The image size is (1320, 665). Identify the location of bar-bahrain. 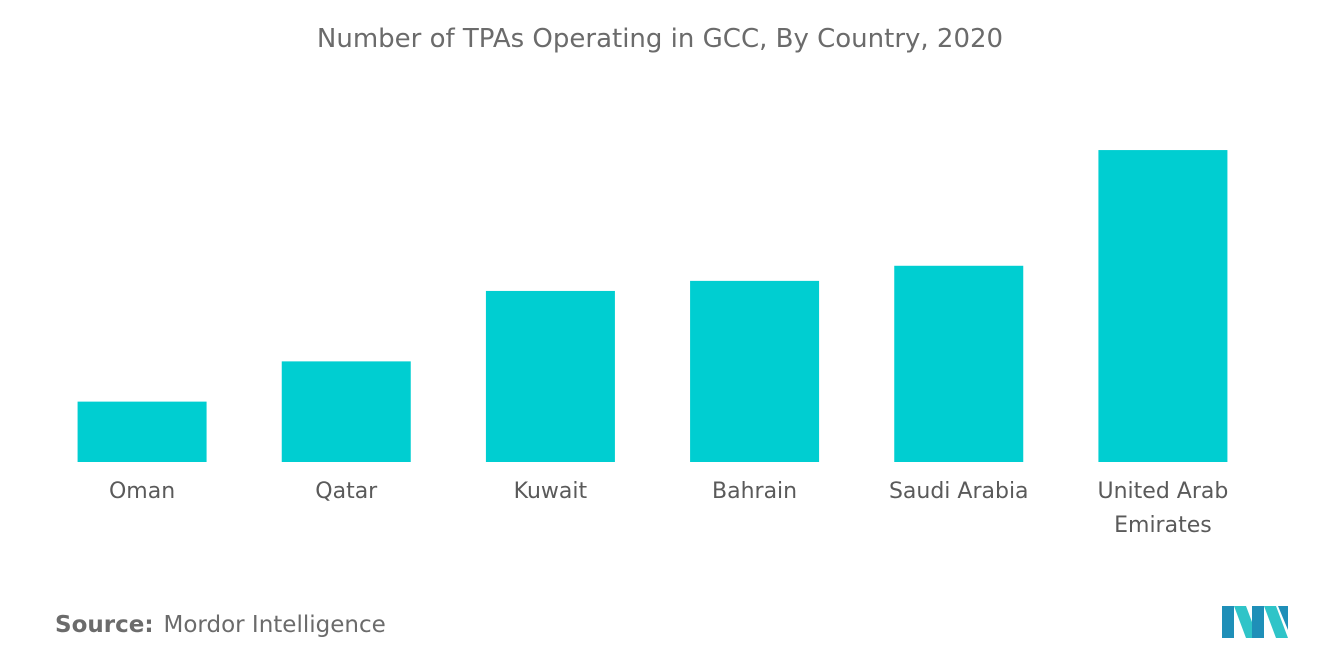
(755, 371).